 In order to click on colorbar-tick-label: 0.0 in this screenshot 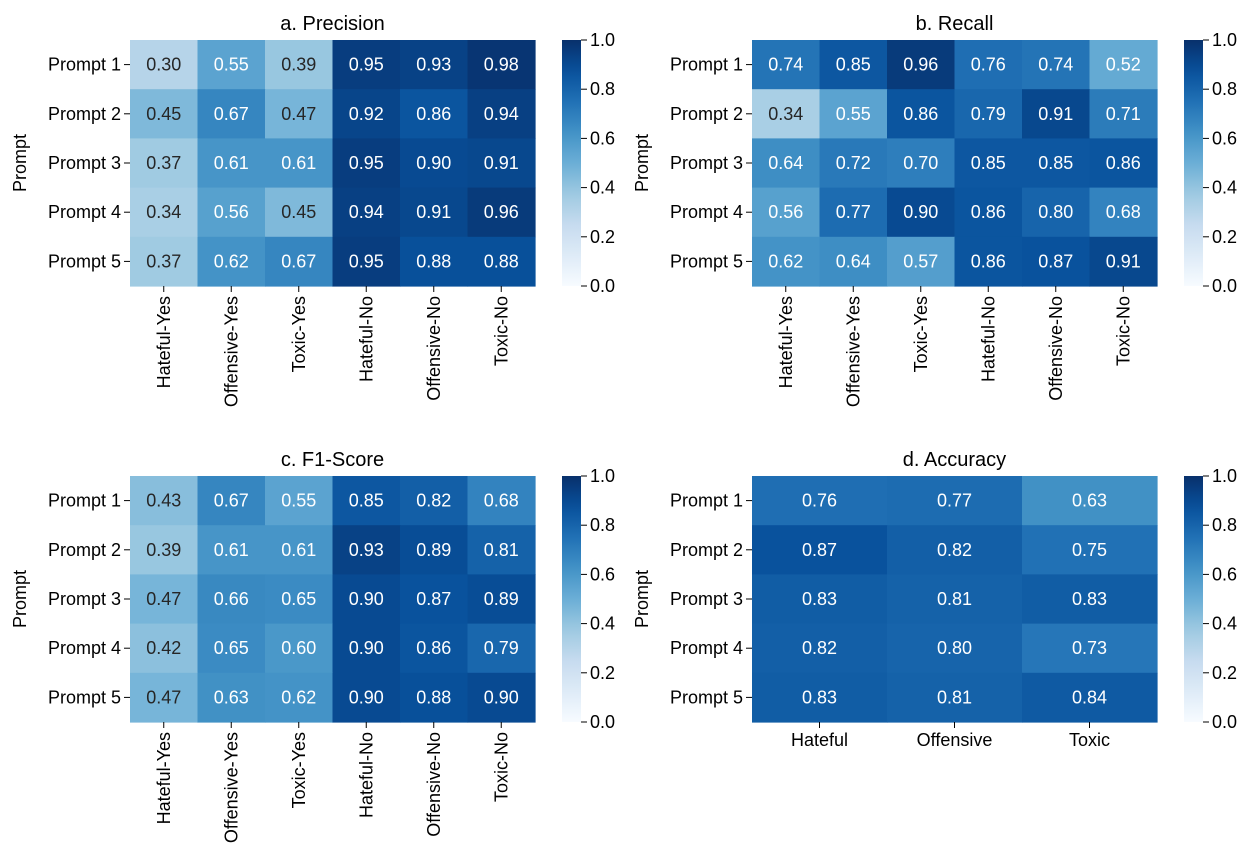, I will do `click(602, 286)`.